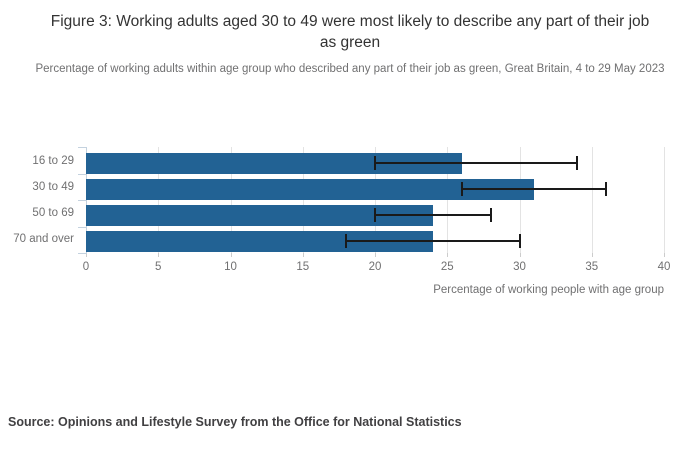 The width and height of the screenshot is (700, 451). I want to click on x-tick-label: 25, so click(447, 267).